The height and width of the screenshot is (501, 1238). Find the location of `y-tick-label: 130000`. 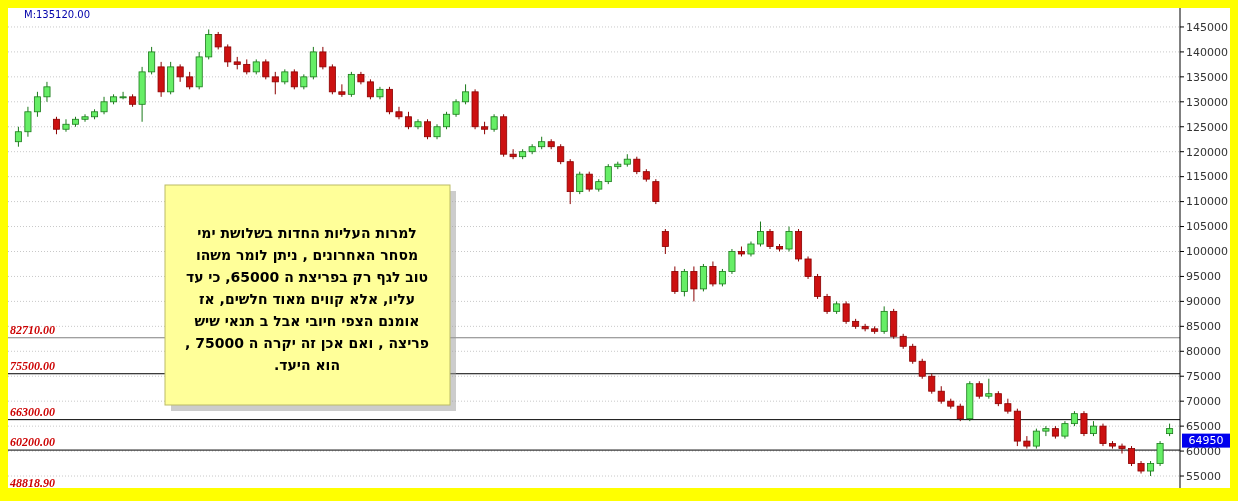

y-tick-label: 130000 is located at coordinates (1207, 102).